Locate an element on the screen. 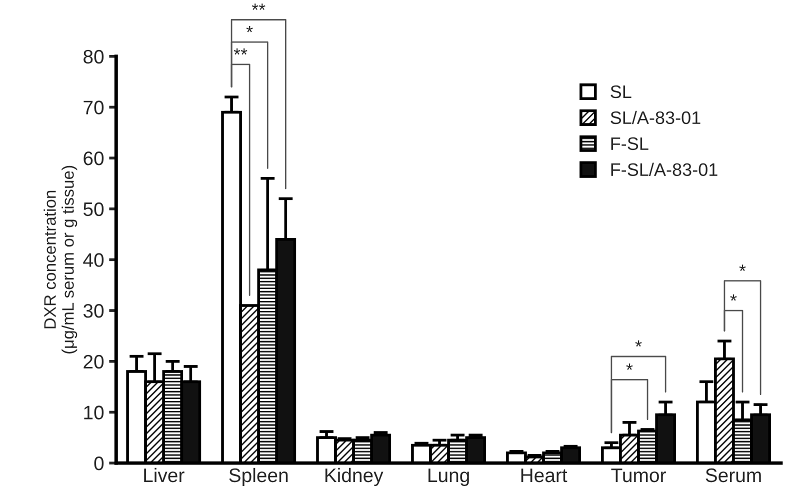  y-tick-label: 80 is located at coordinates (94, 57).